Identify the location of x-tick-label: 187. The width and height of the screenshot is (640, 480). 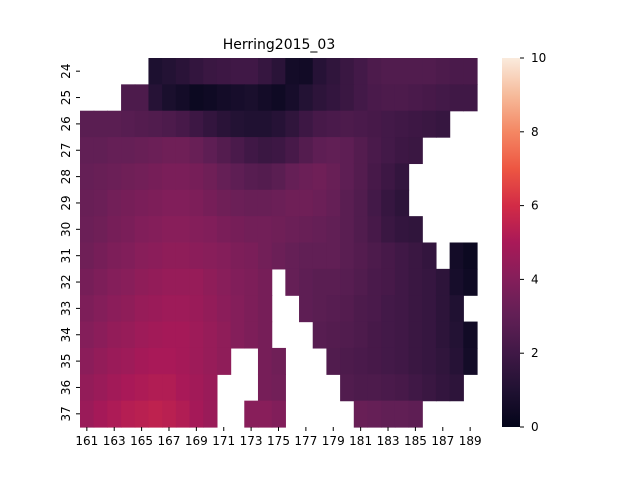
(442, 441).